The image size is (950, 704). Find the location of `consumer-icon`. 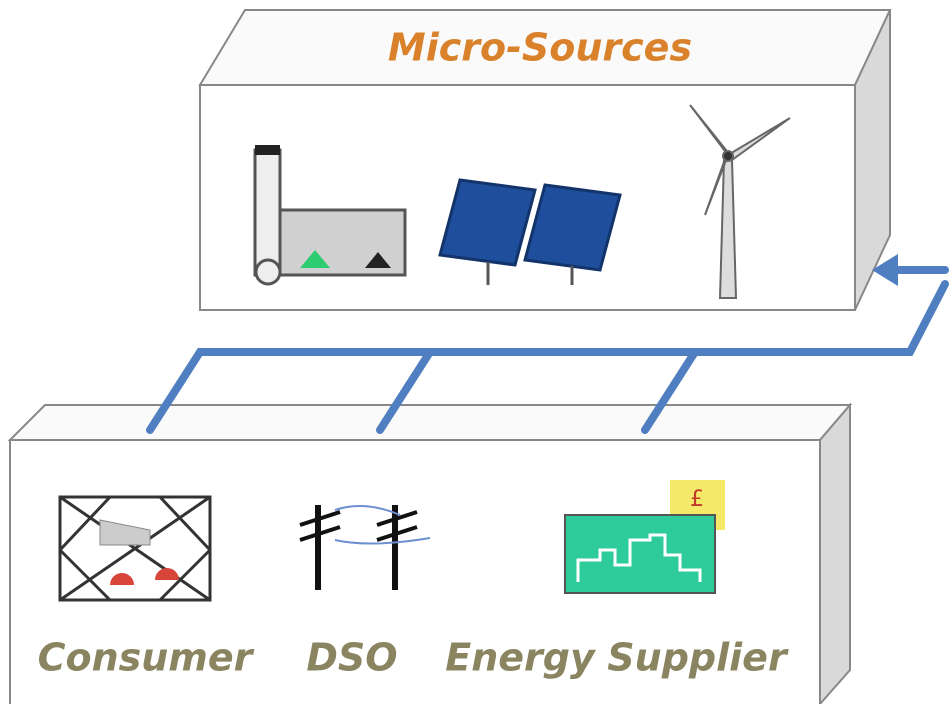

consumer-icon is located at coordinates (135, 548).